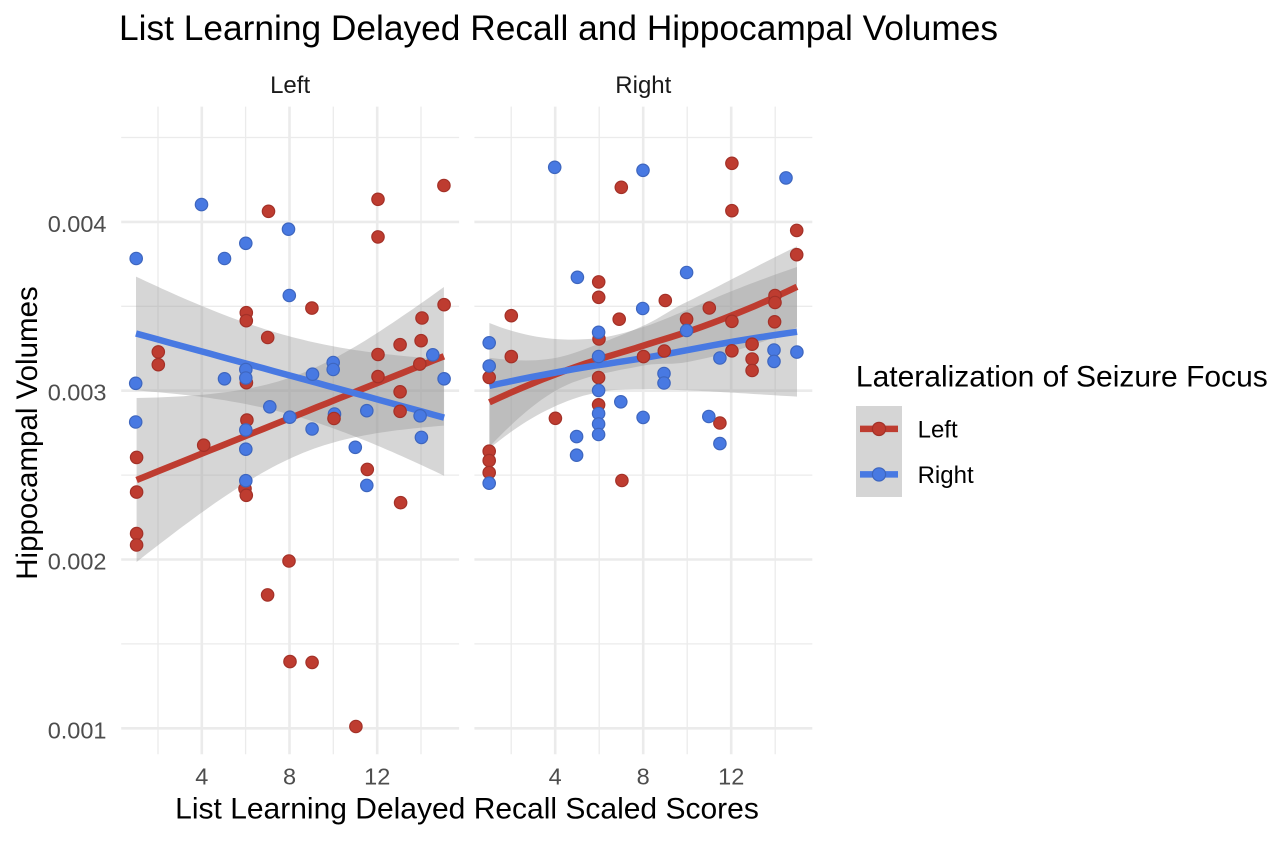 The image size is (1288, 845). Describe the element at coordinates (77, 393) in the screenshot. I see `svg-text: 0.003` at that location.